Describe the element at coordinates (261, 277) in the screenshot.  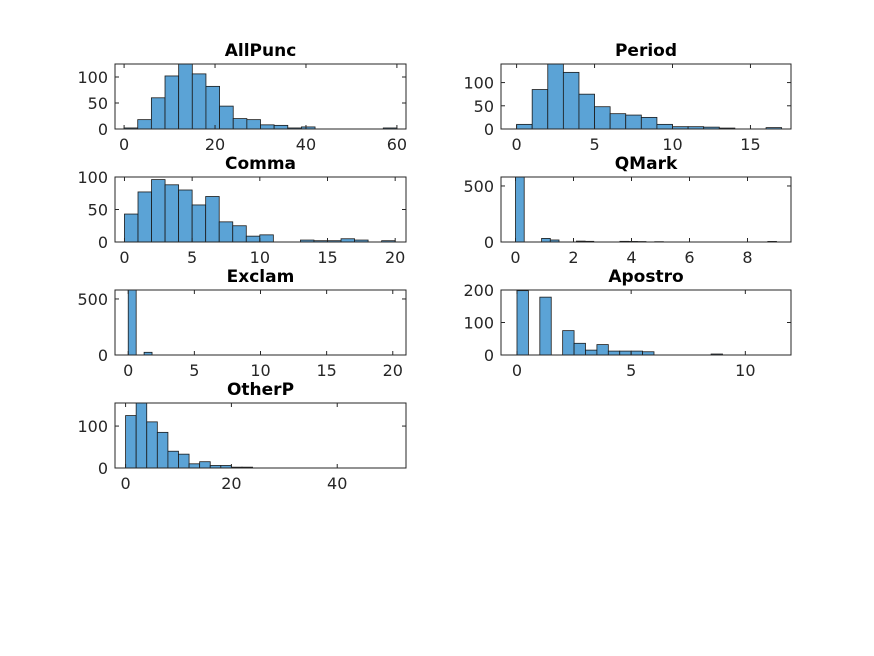
I see `subplot-title: Exclam` at that location.